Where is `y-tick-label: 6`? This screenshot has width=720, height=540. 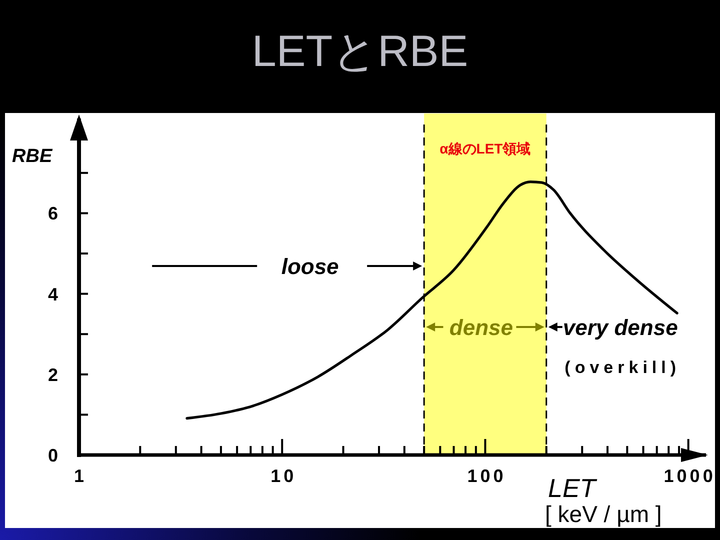 y-tick-label: 6 is located at coordinates (53, 214).